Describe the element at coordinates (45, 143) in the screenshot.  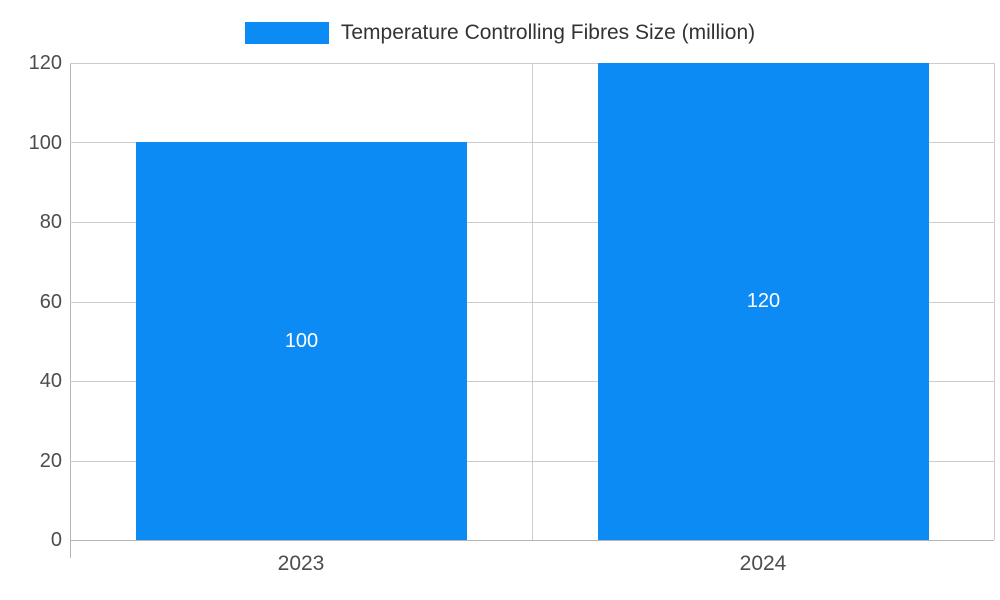
I see `y-tick-label: 100` at that location.